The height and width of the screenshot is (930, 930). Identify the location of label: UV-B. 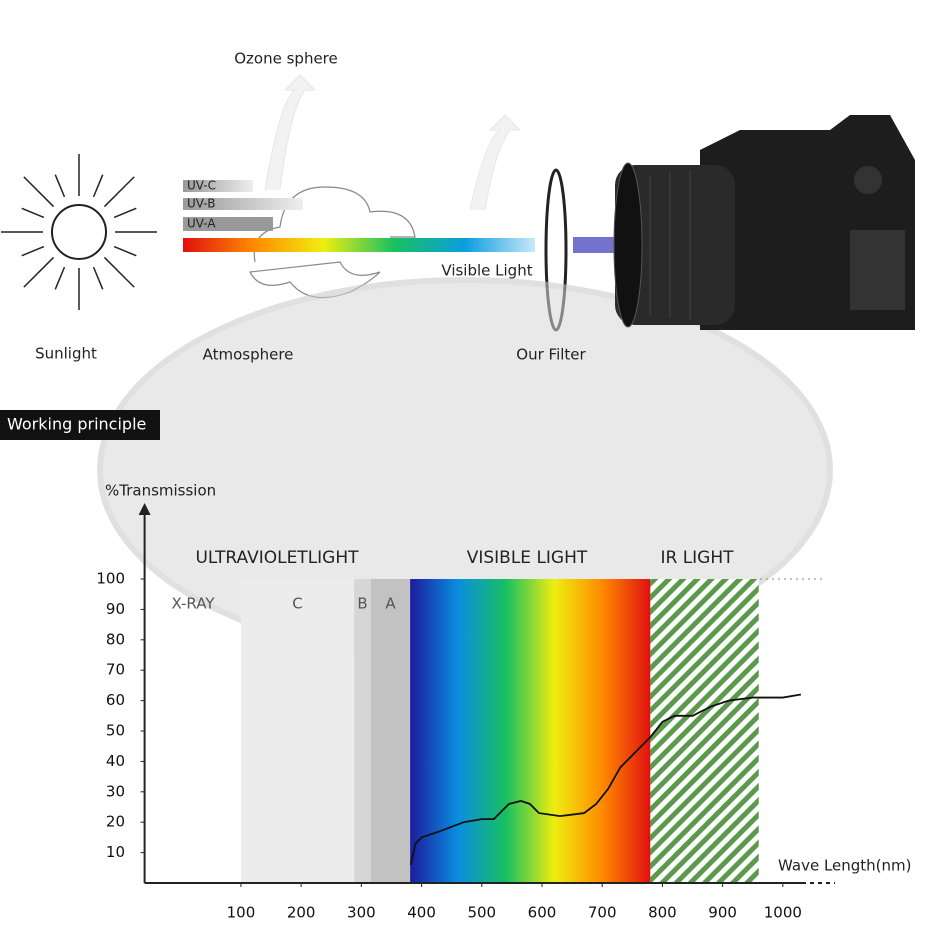
(201, 204).